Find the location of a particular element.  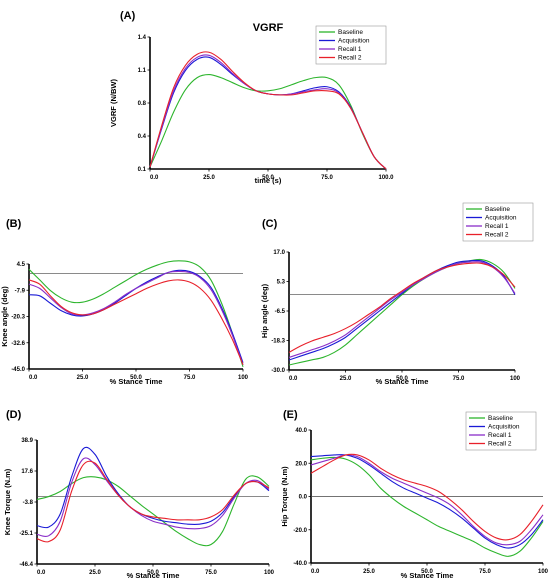

y-tick-label: -25.1 is located at coordinates (26, 534).